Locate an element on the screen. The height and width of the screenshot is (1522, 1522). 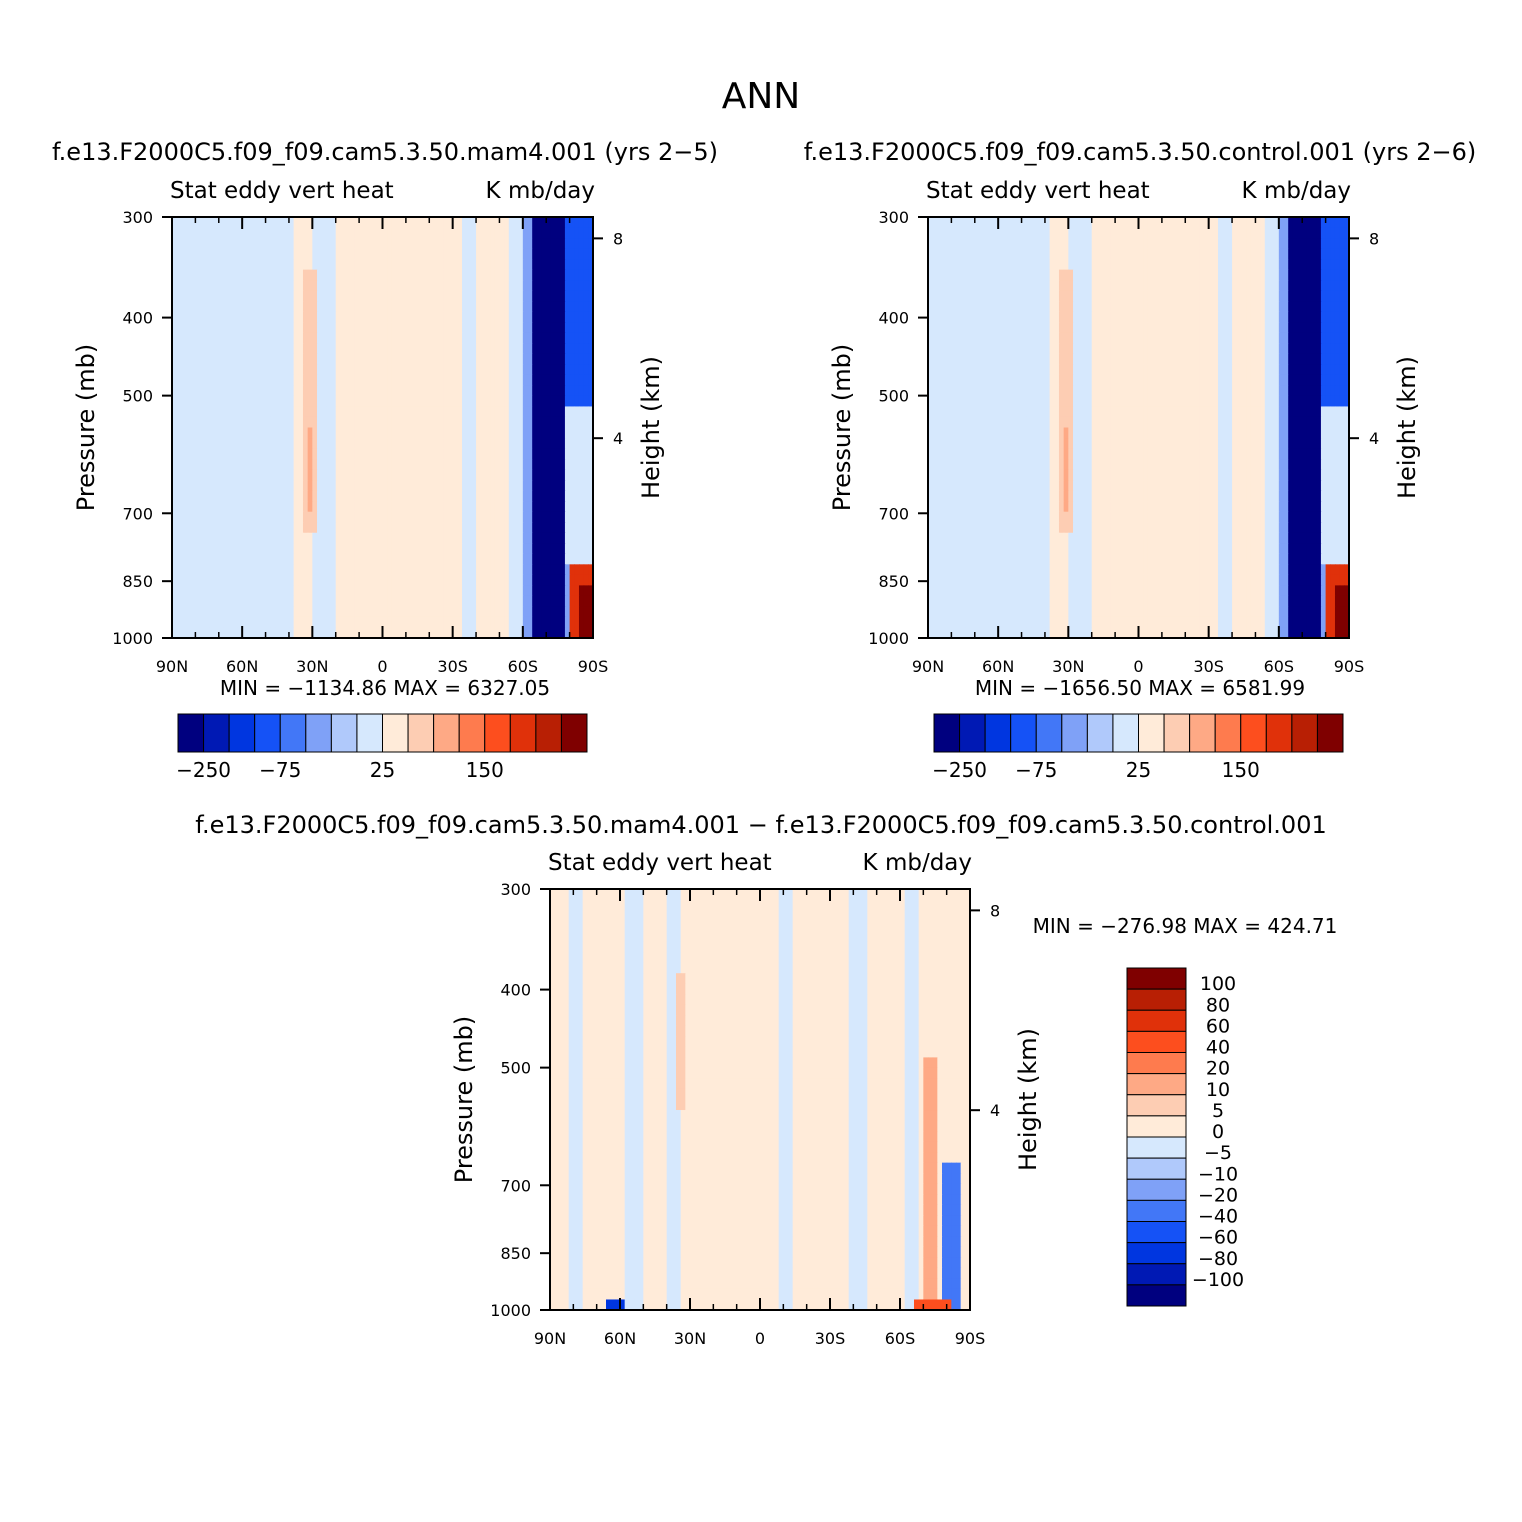
colorbar-box is located at coordinates (446, 733).